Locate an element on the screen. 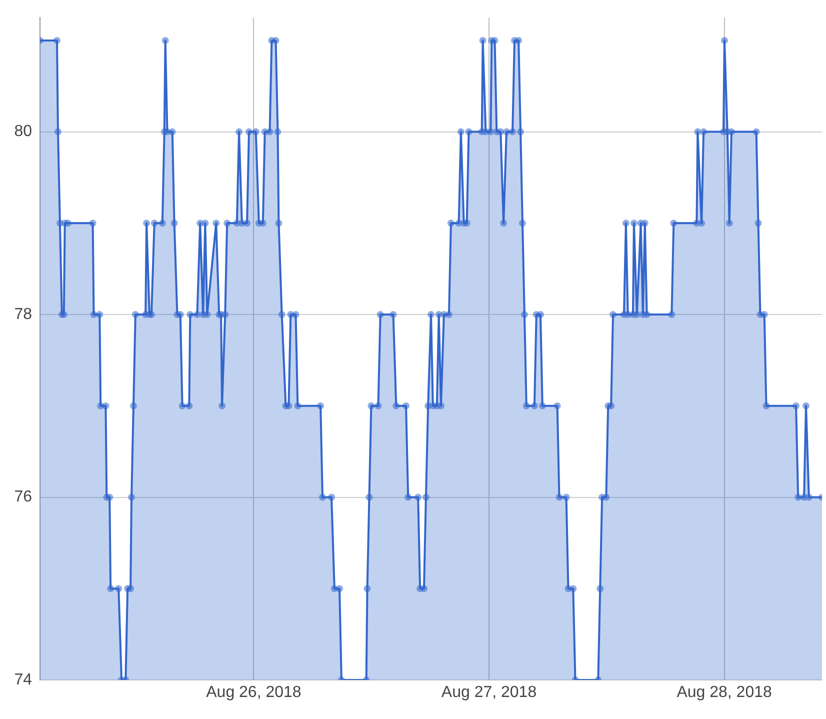  y-tick-label: 74 is located at coordinates (23, 679).